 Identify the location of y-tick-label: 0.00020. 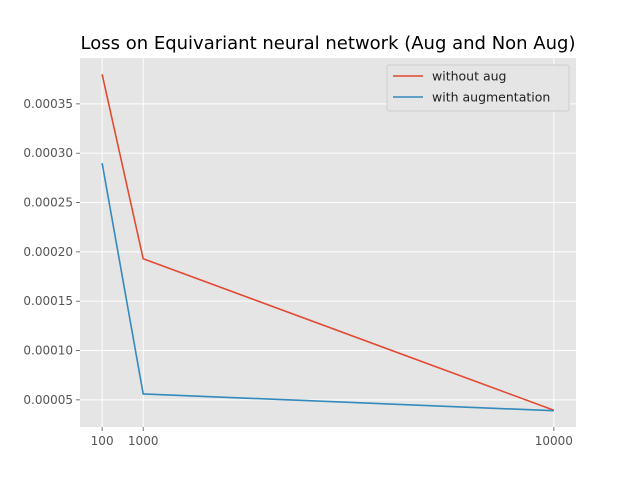
(48, 252).